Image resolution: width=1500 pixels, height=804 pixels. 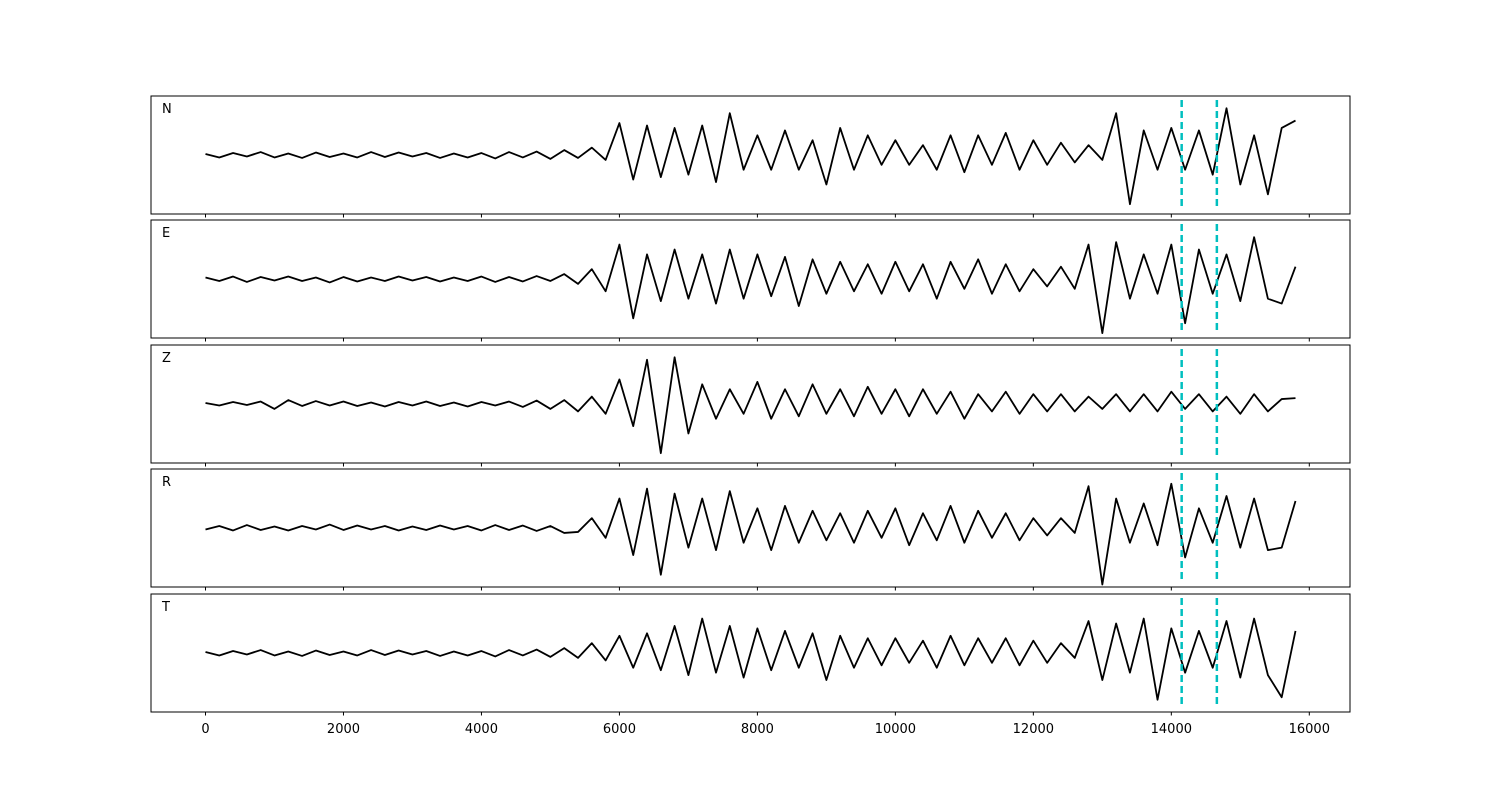 What do you see at coordinates (1171, 729) in the screenshot?
I see `x-tick-label: 14000` at bounding box center [1171, 729].